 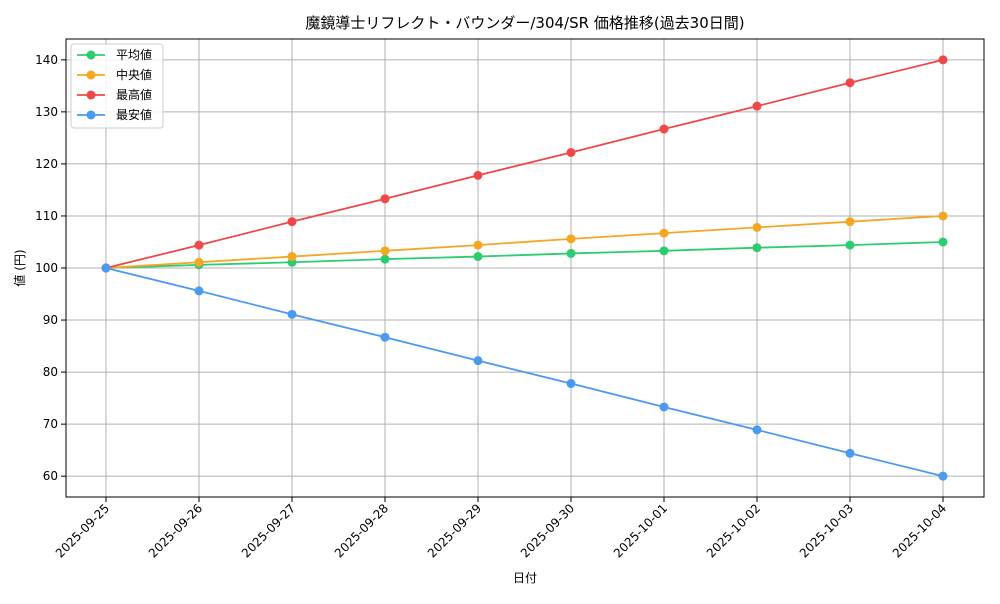 What do you see at coordinates (547, 530) in the screenshot?
I see `x-tick-label: 2025-09-30` at bounding box center [547, 530].